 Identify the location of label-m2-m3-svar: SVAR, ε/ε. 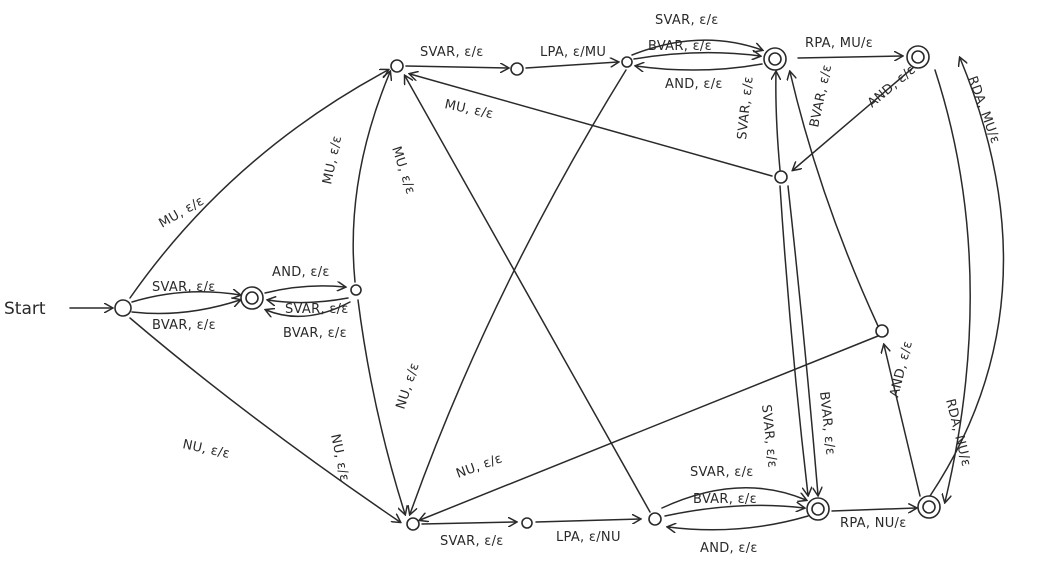
(687, 20).